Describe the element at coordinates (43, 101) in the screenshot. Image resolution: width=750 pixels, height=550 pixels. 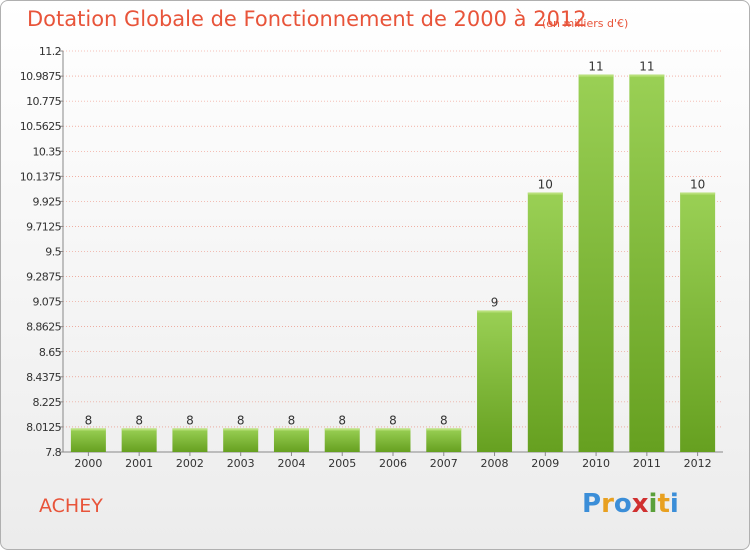
I see `y-tick-label: 10.775` at that location.